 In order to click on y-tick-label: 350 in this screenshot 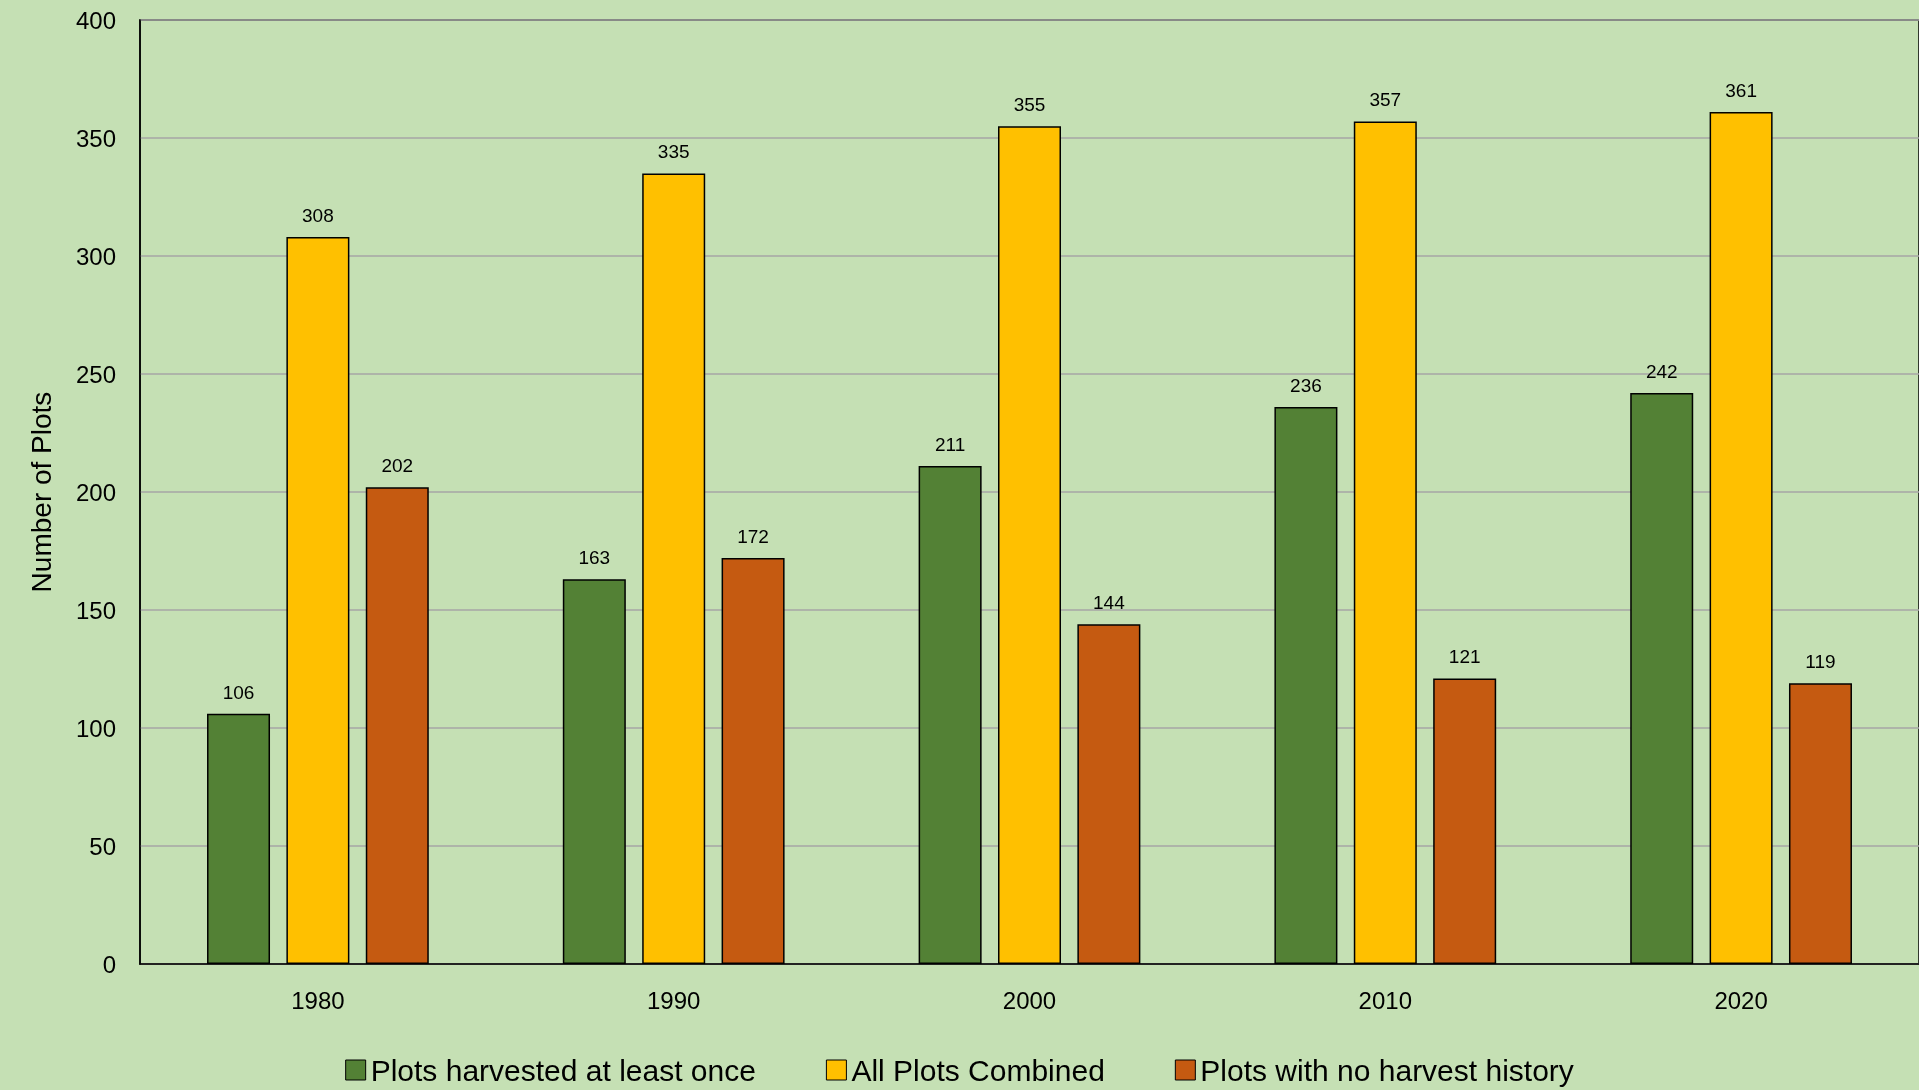, I will do `click(95, 138)`.